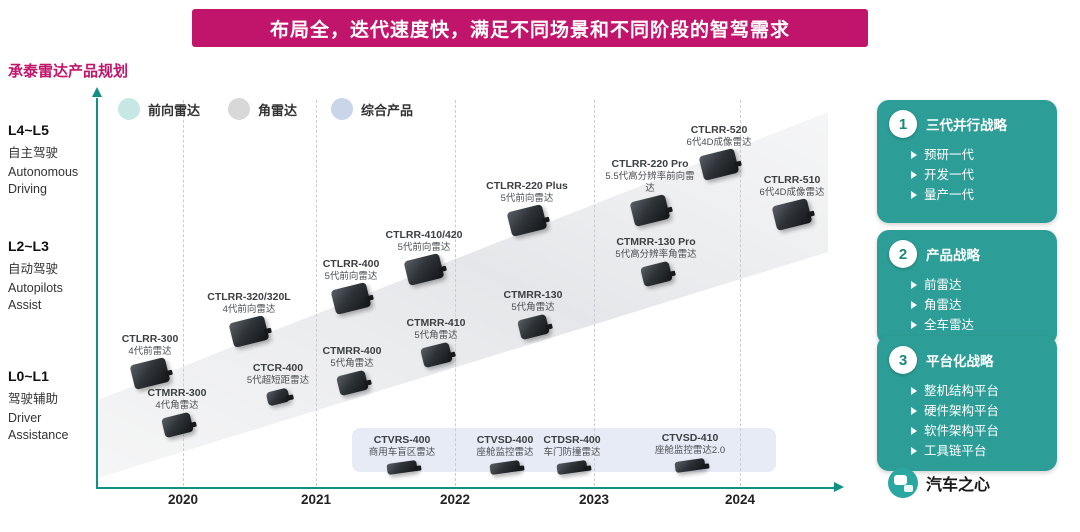 This screenshot has width=1080, height=532. Describe the element at coordinates (903, 254) in the screenshot. I see `panel-number-badge: 2` at that location.